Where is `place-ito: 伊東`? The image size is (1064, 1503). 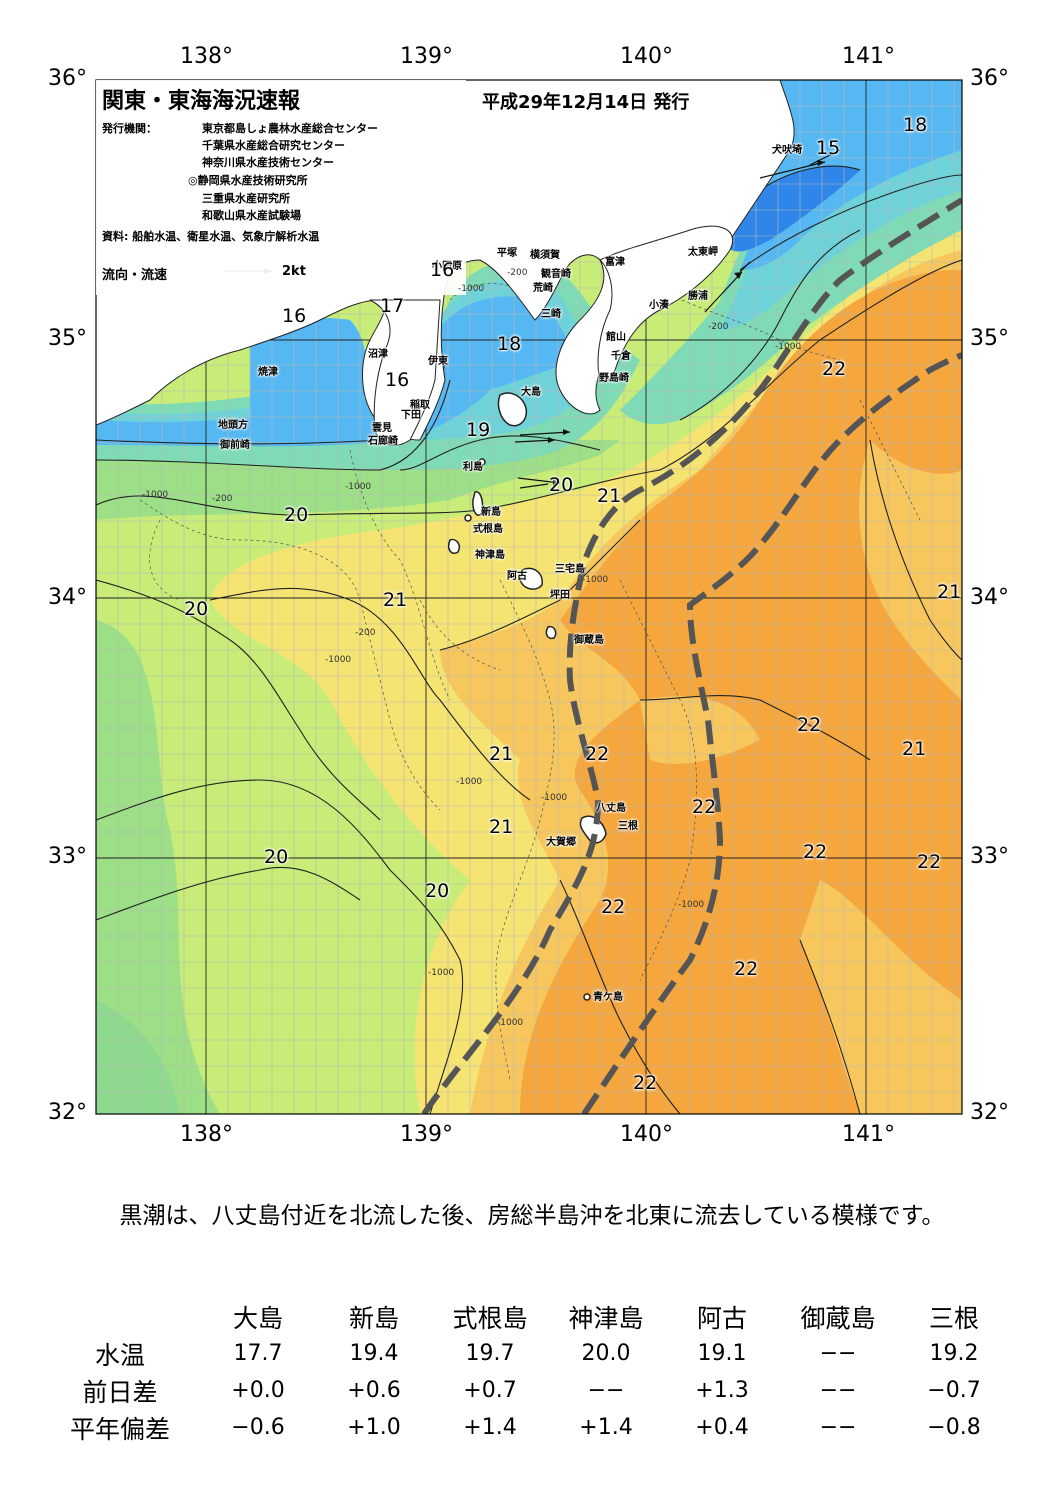
place-ito: 伊東 is located at coordinates (438, 361).